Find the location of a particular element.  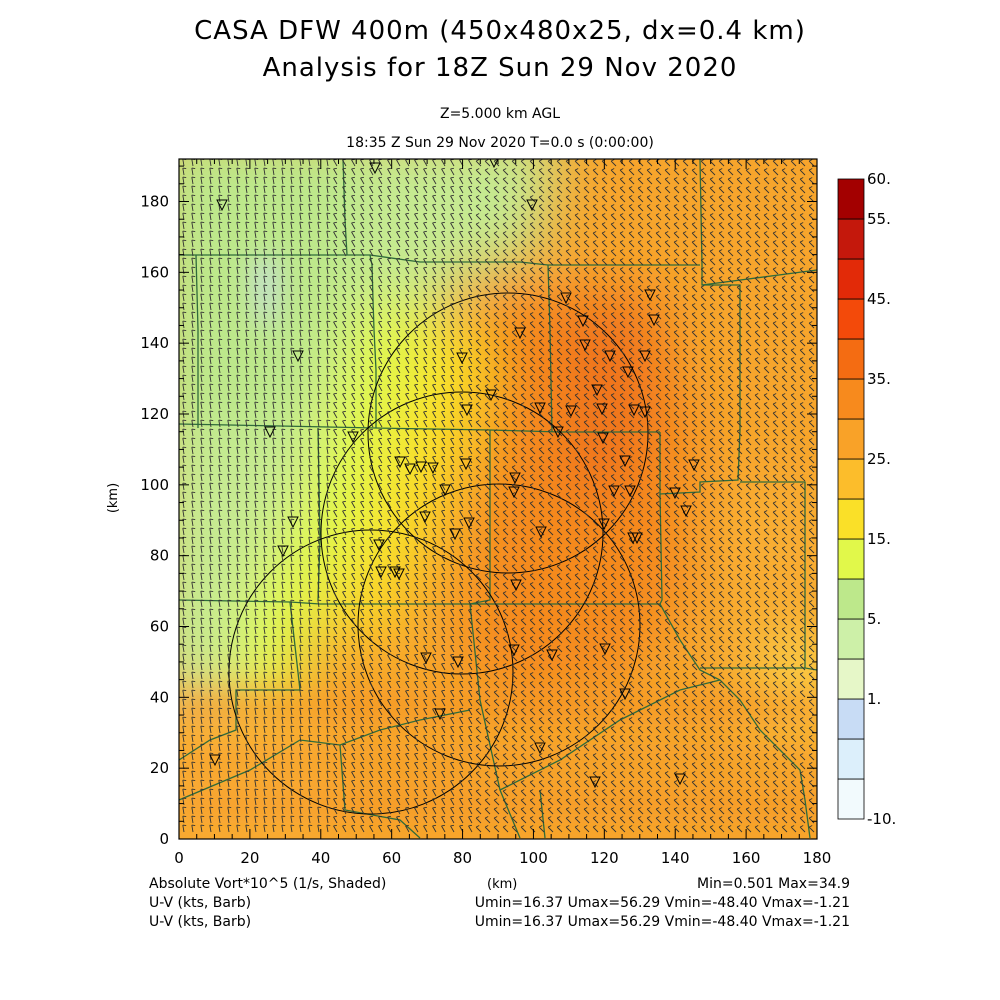

y-tick-label: 100 is located at coordinates (154, 485).